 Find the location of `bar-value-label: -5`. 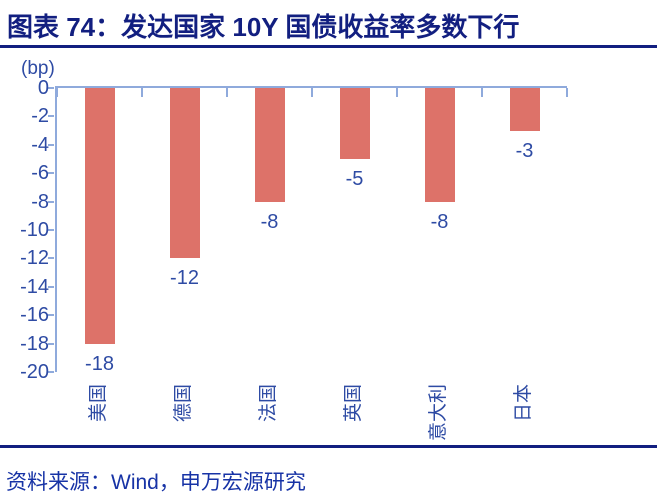

bar-value-label: -5 is located at coordinates (354, 179).